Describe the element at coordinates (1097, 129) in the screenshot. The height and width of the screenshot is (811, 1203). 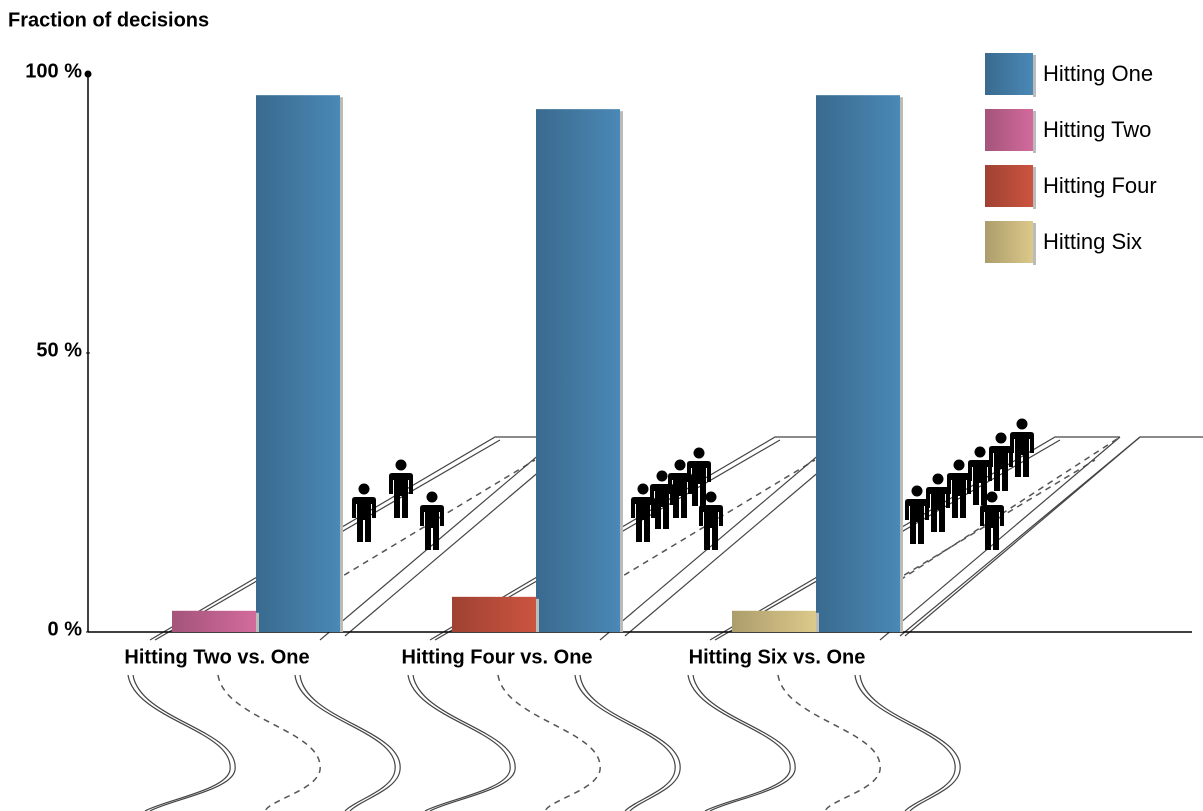
I see `legend-label: Hitting Two` at that location.